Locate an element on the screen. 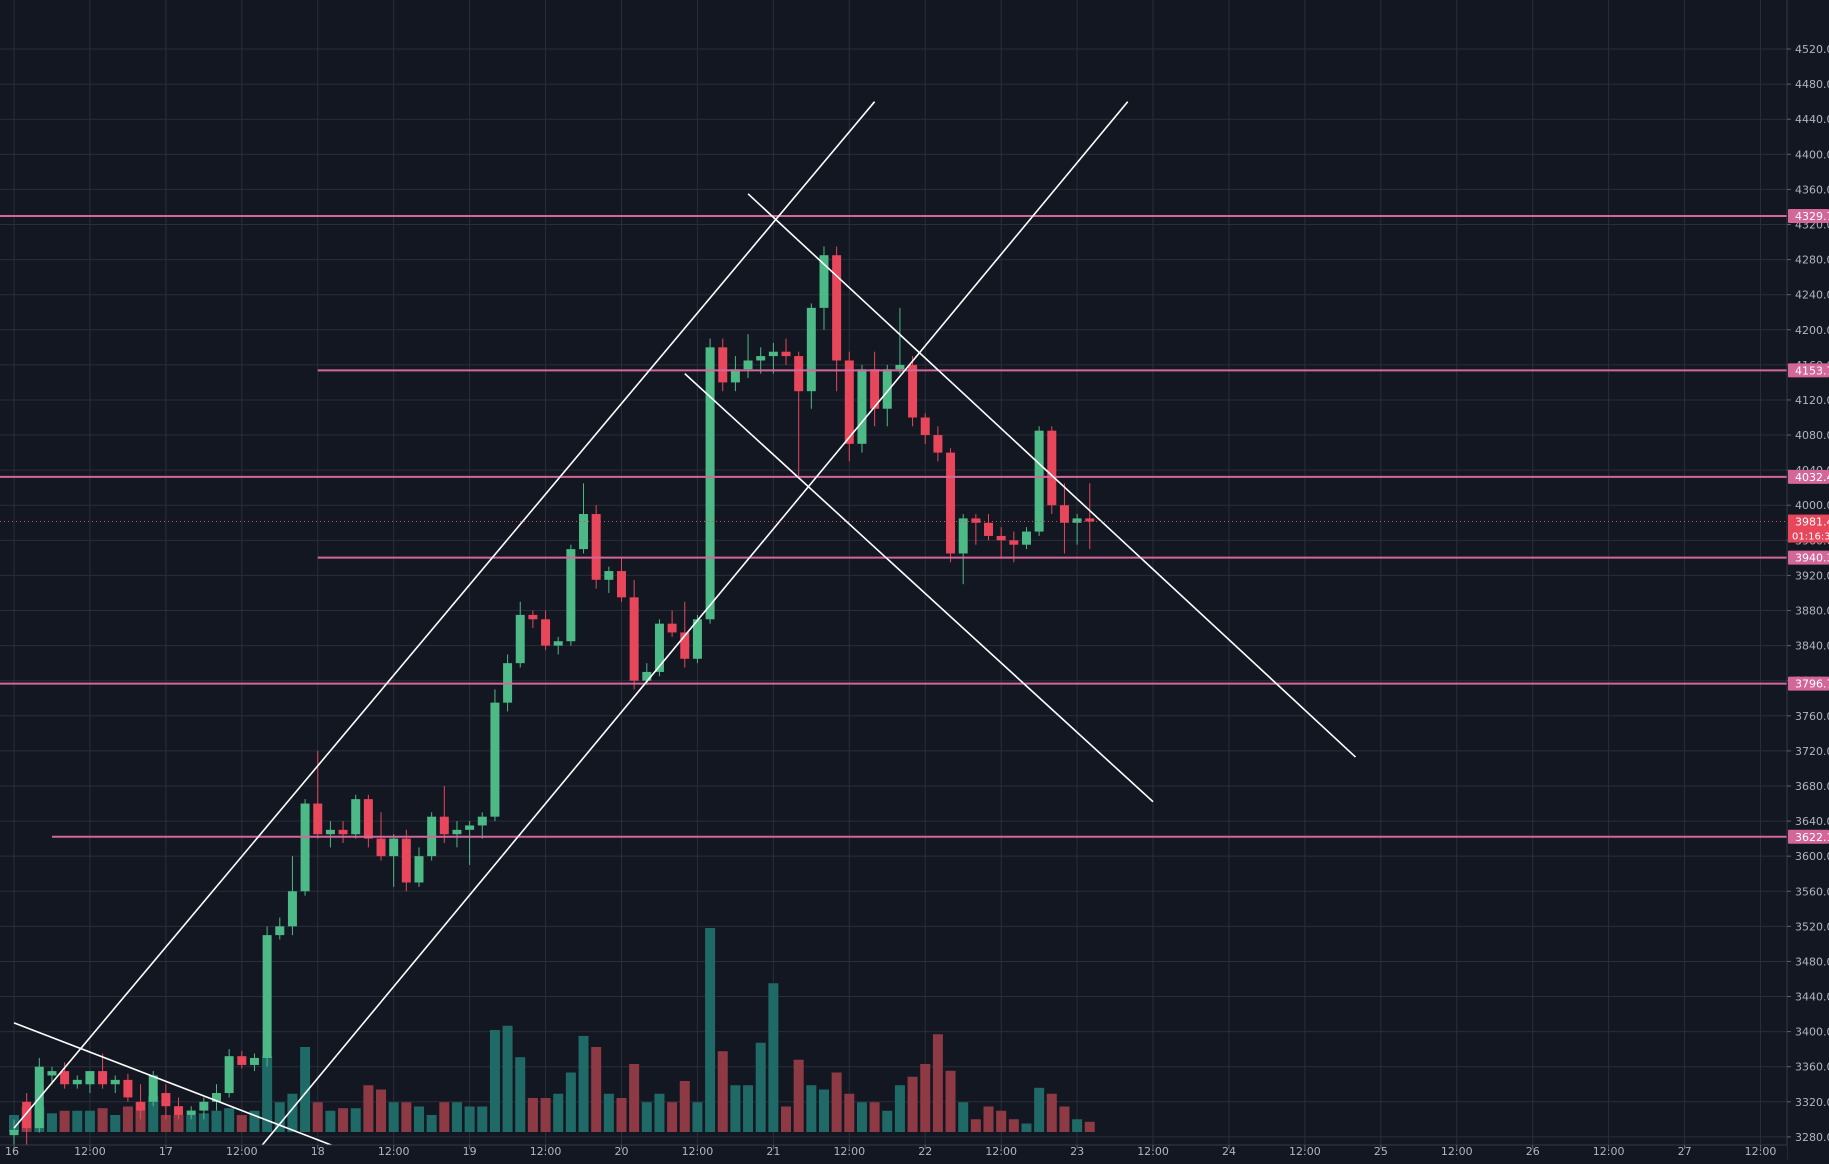  price-tick-label: 3640.0 is located at coordinates (1812, 821).